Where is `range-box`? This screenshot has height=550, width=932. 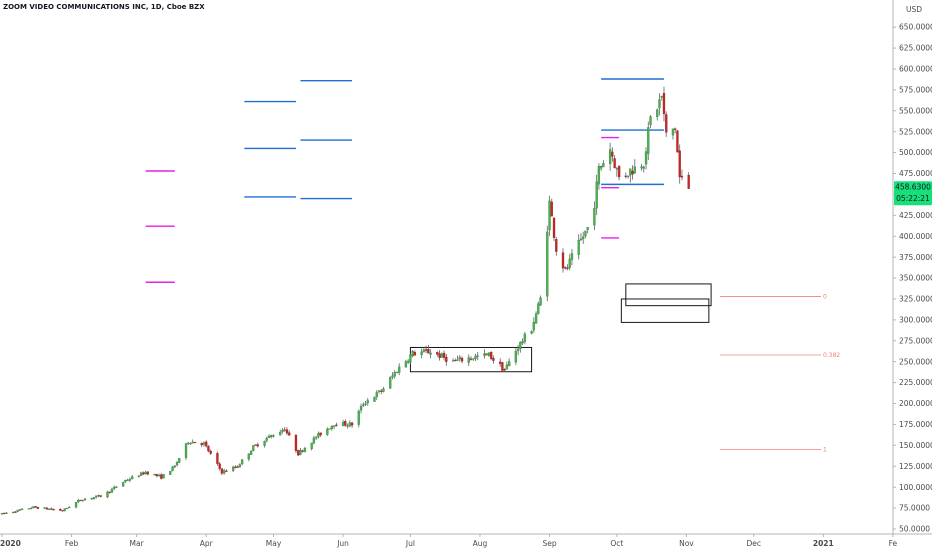 range-box is located at coordinates (665, 310).